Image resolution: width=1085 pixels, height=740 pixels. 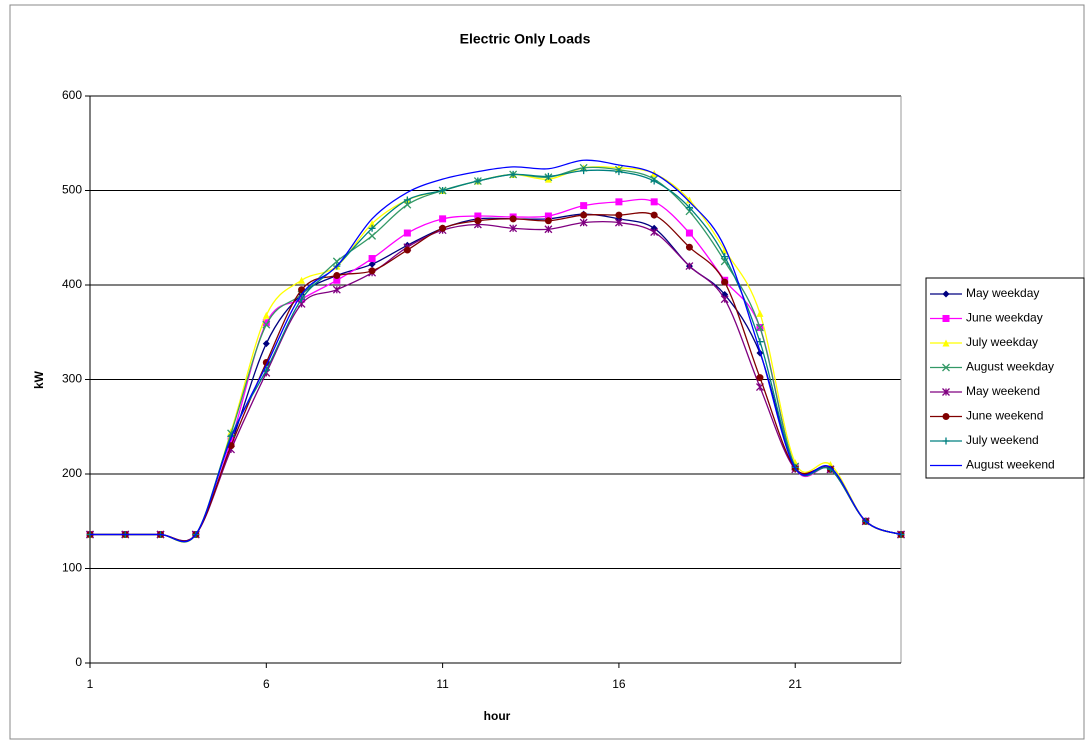 What do you see at coordinates (1010, 465) in the screenshot?
I see `legend-label: August weekend` at bounding box center [1010, 465].